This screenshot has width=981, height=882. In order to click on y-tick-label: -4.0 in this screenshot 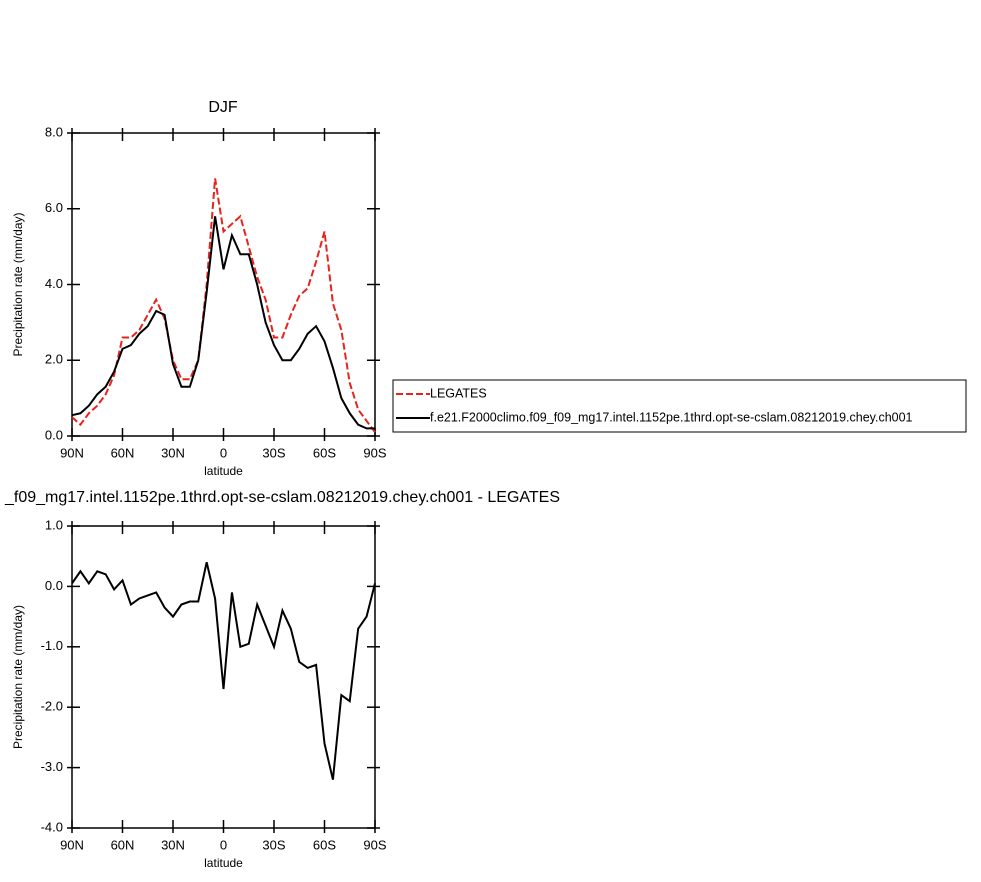, I will do `click(52, 826)`.